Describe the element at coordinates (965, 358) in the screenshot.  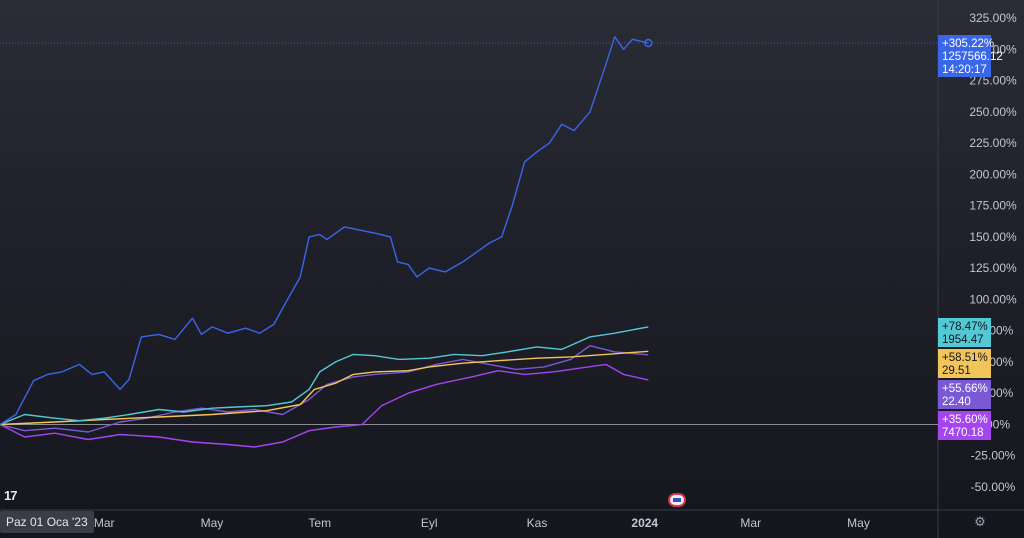
I see `series-badge-text: +58.51%` at that location.